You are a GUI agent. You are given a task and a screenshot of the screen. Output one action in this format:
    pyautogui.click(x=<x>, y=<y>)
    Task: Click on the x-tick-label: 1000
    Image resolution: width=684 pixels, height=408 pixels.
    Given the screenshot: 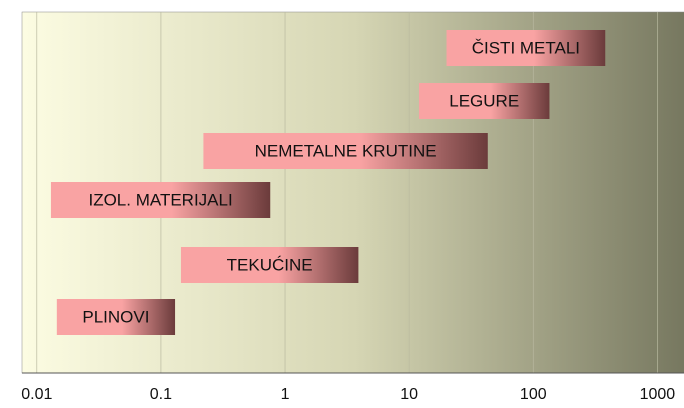 What is the action you would take?
    pyautogui.click(x=658, y=394)
    